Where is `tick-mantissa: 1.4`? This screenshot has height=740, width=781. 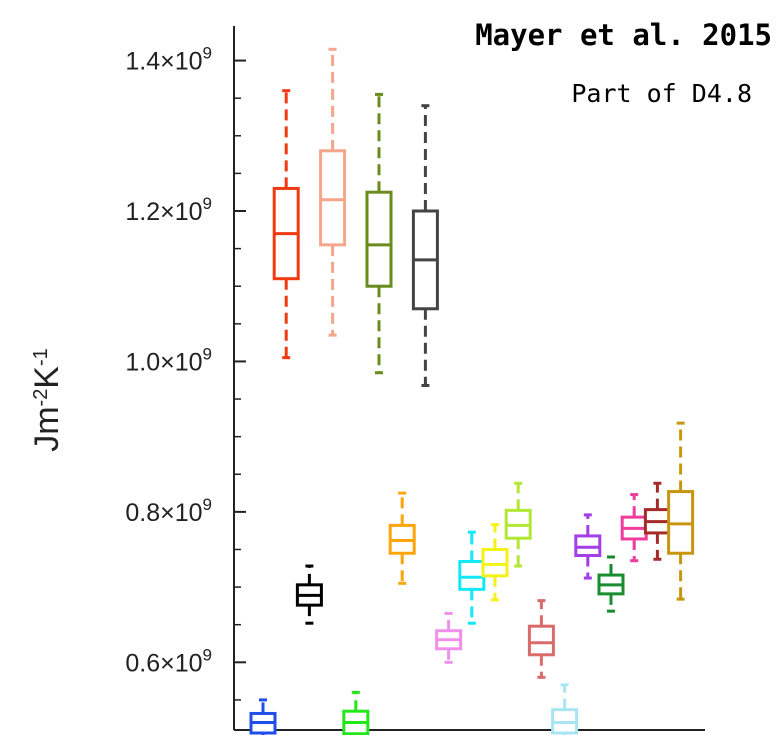
tick-mantissa: 1.4 is located at coordinates (142, 62).